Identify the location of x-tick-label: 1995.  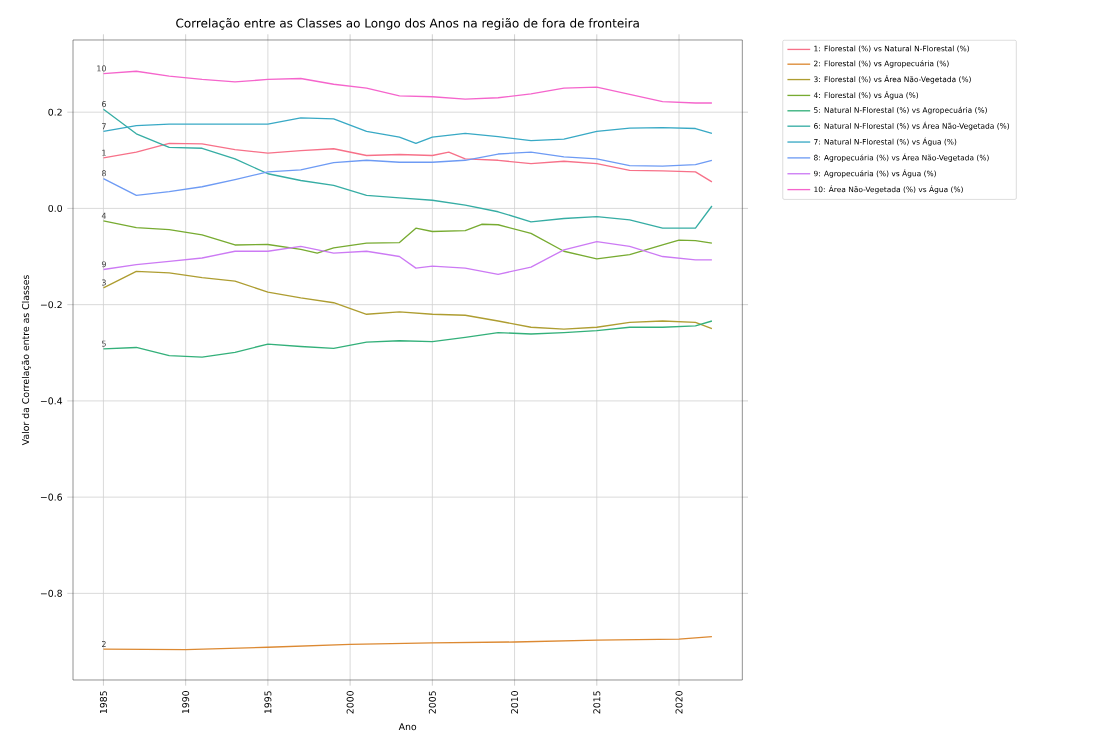
(268, 702).